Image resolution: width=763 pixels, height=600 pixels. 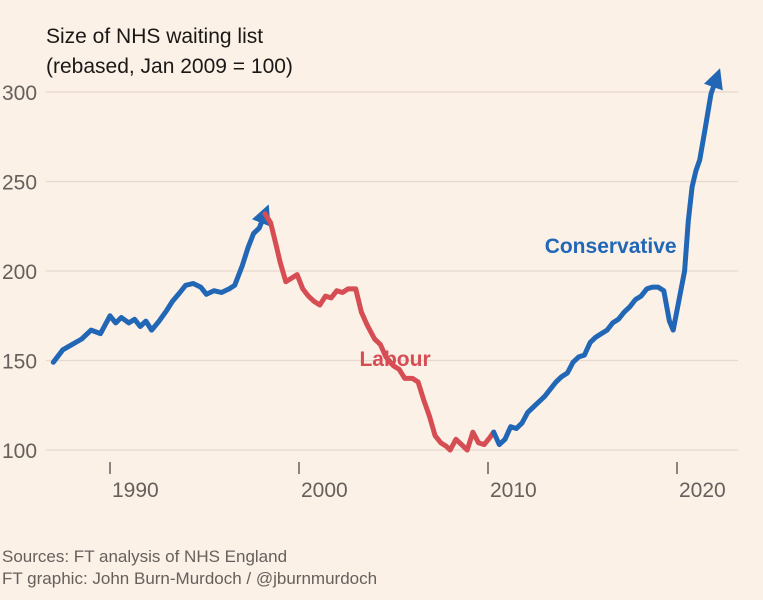 What do you see at coordinates (513, 490) in the screenshot?
I see `x-tick-label-2010: 2010` at bounding box center [513, 490].